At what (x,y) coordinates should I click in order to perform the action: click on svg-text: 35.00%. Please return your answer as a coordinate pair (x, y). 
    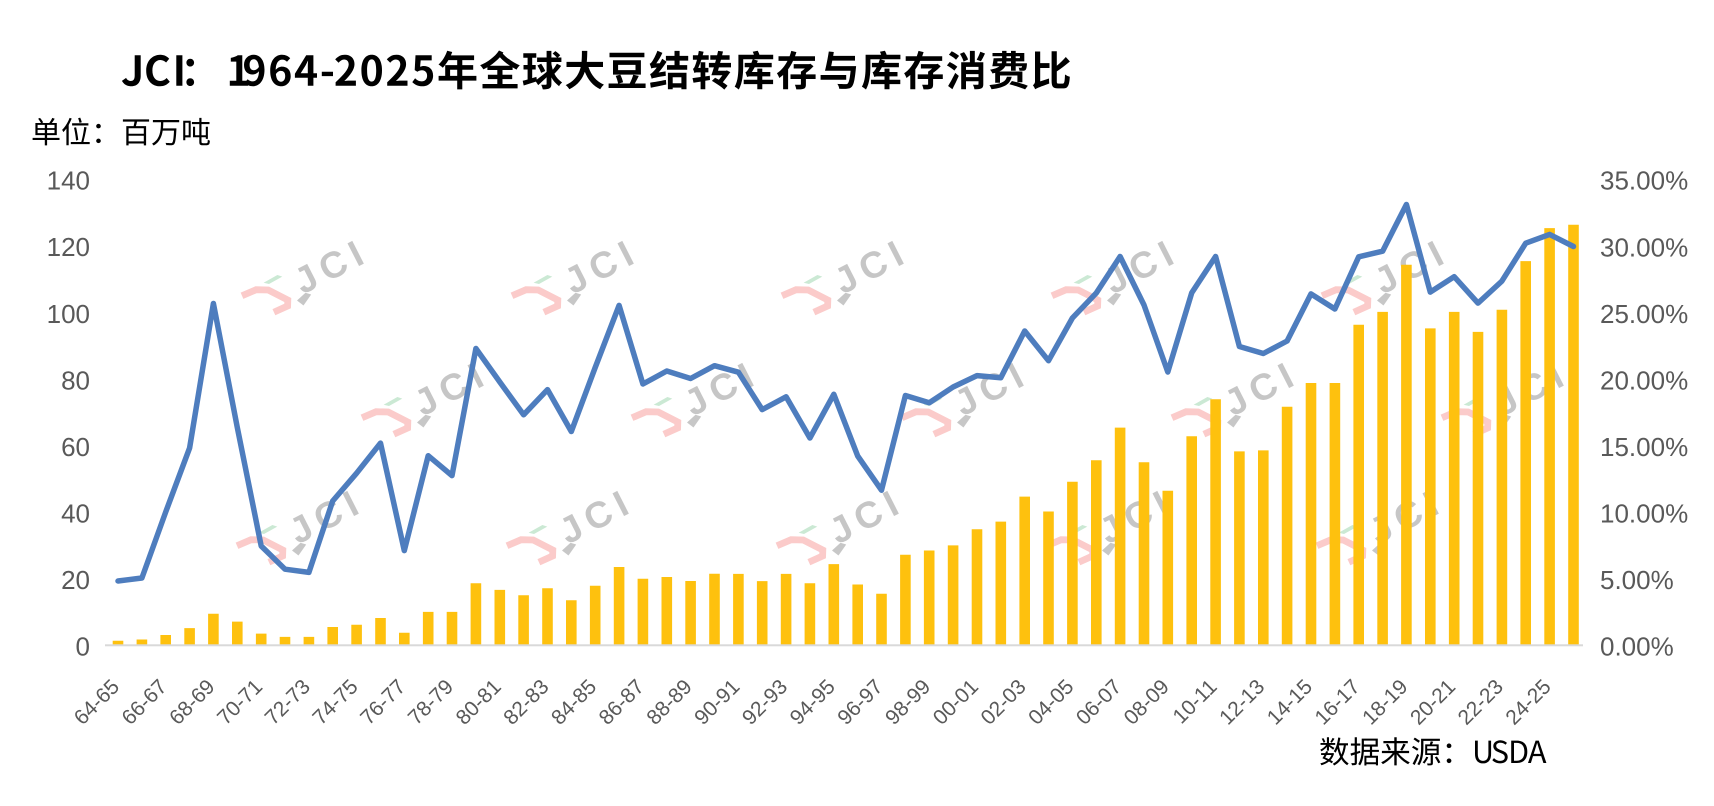
    Looking at the image, I should click on (1644, 181).